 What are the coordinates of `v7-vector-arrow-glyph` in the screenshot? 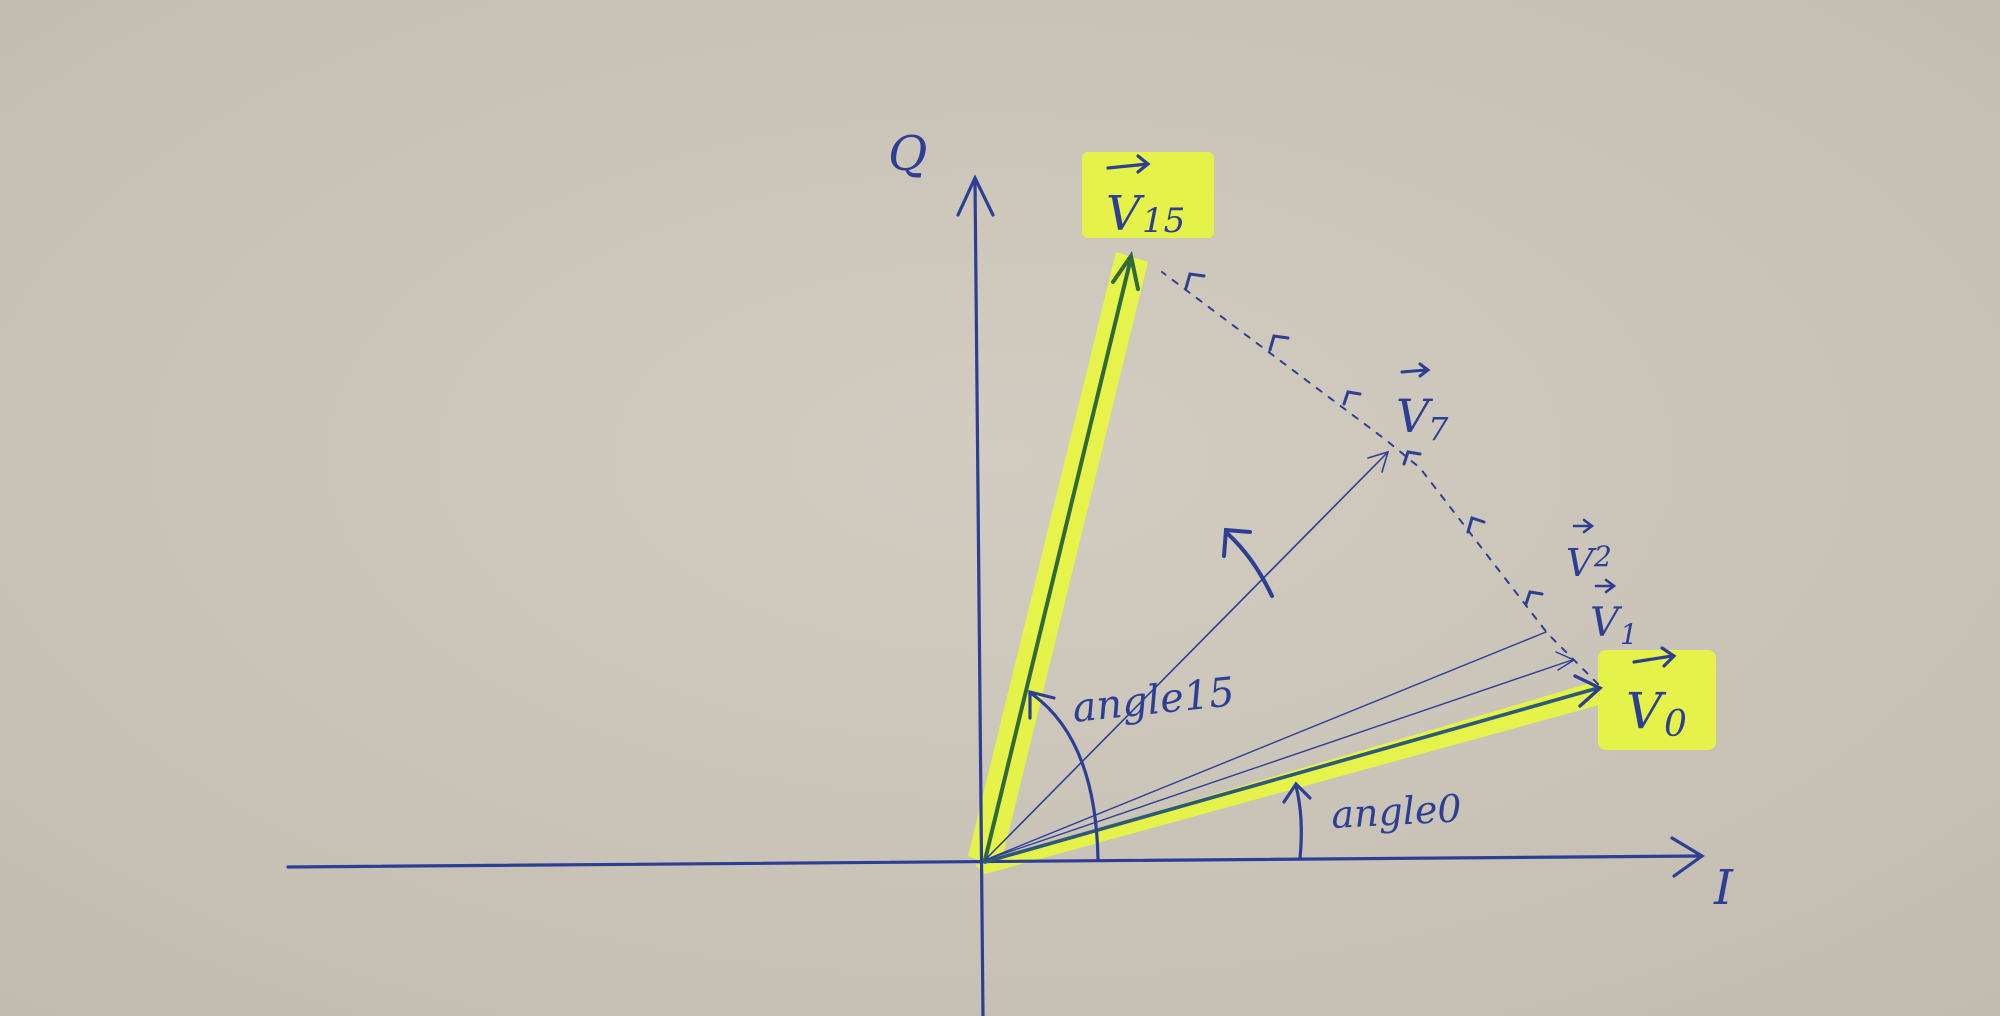 It's located at (1415, 370).